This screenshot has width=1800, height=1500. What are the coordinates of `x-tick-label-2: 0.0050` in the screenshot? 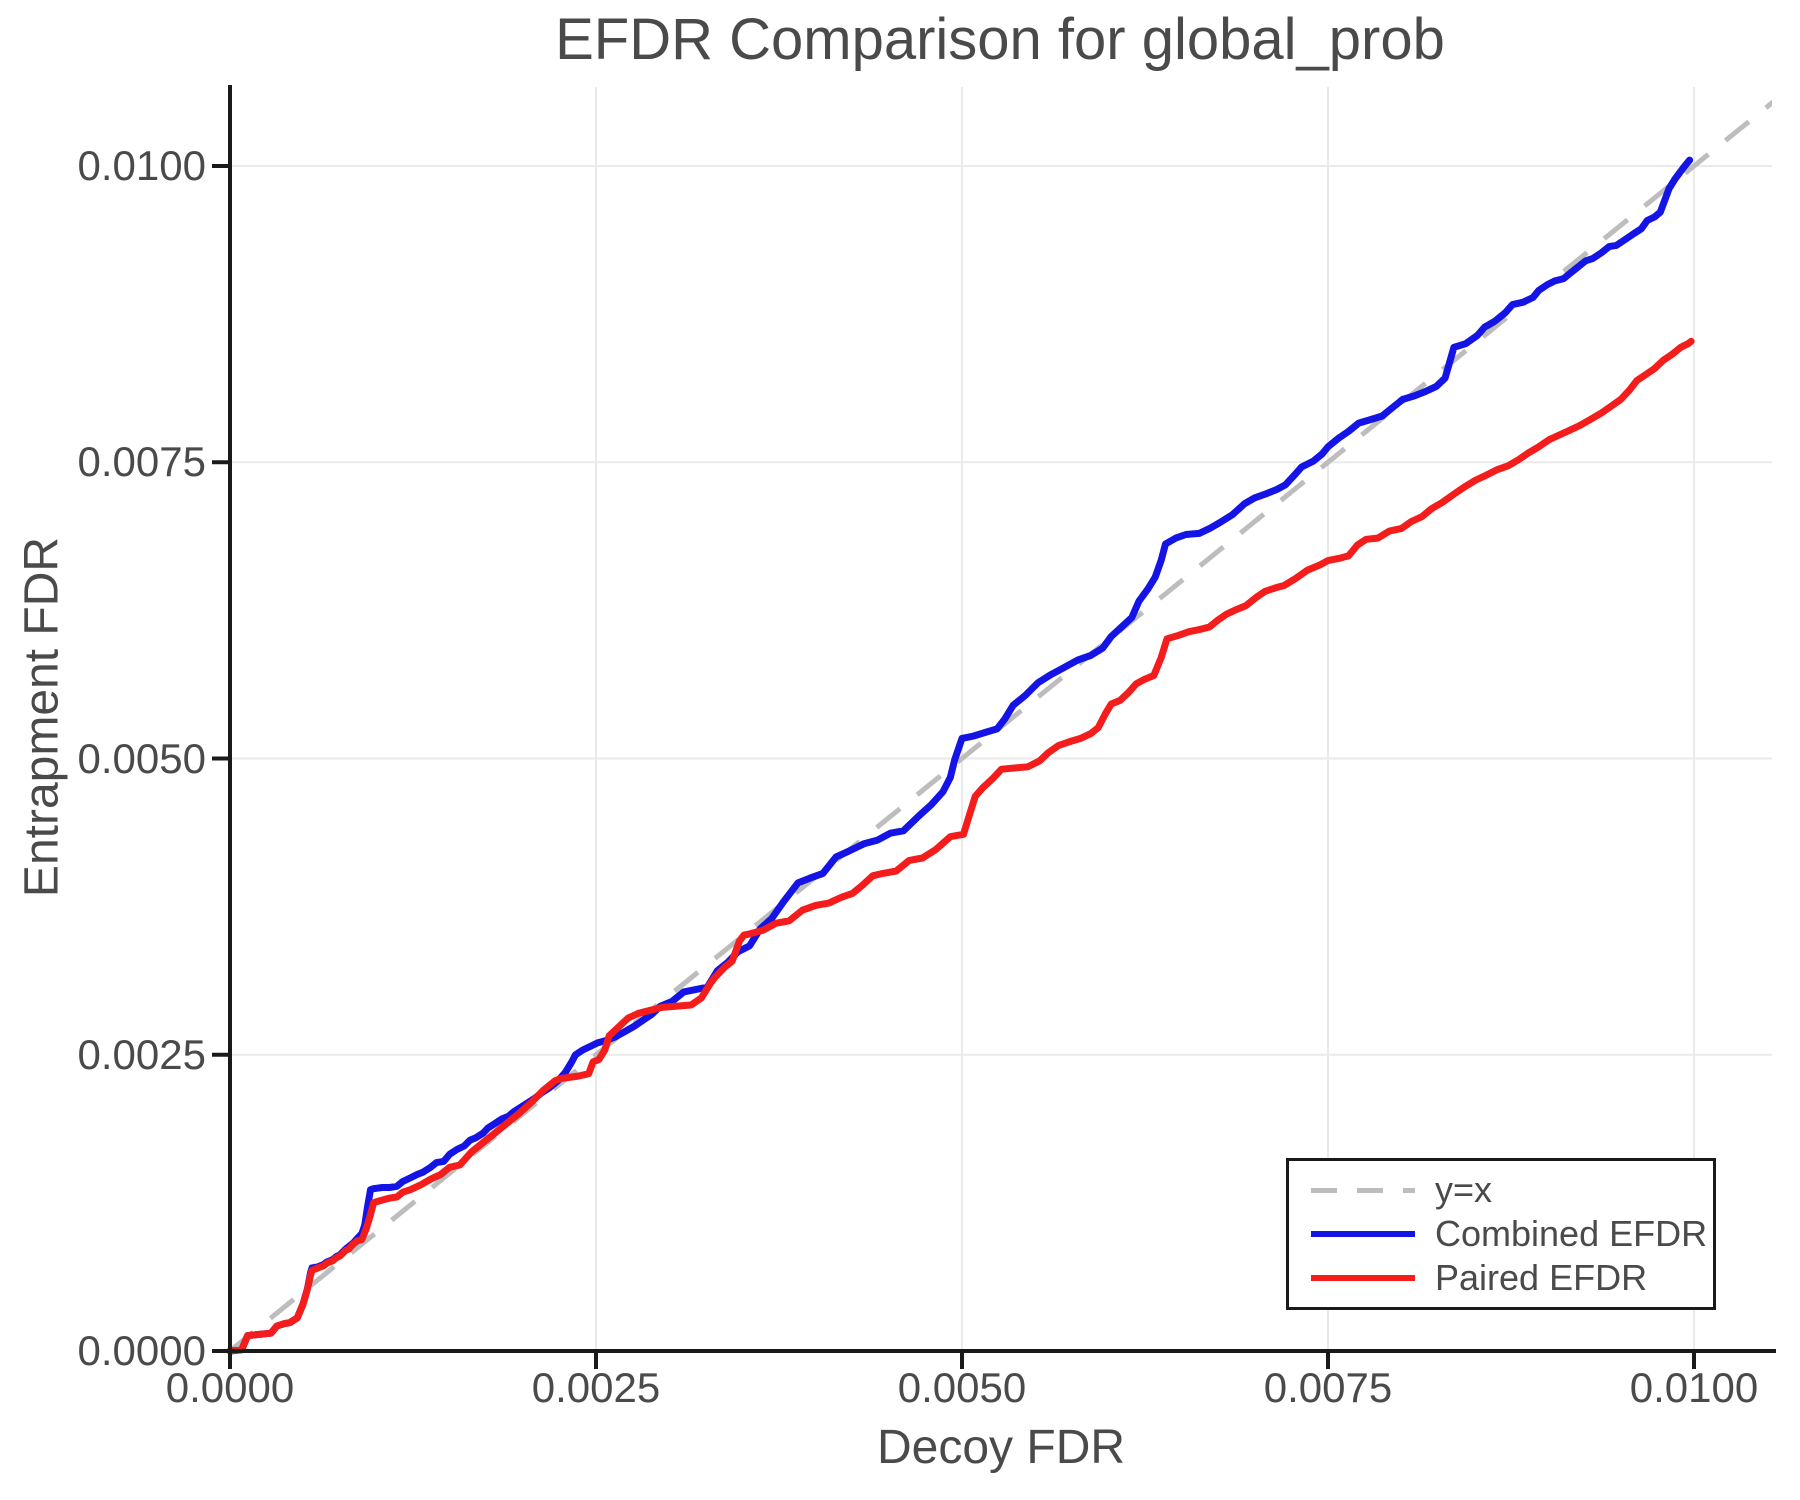 It's located at (962, 1387).